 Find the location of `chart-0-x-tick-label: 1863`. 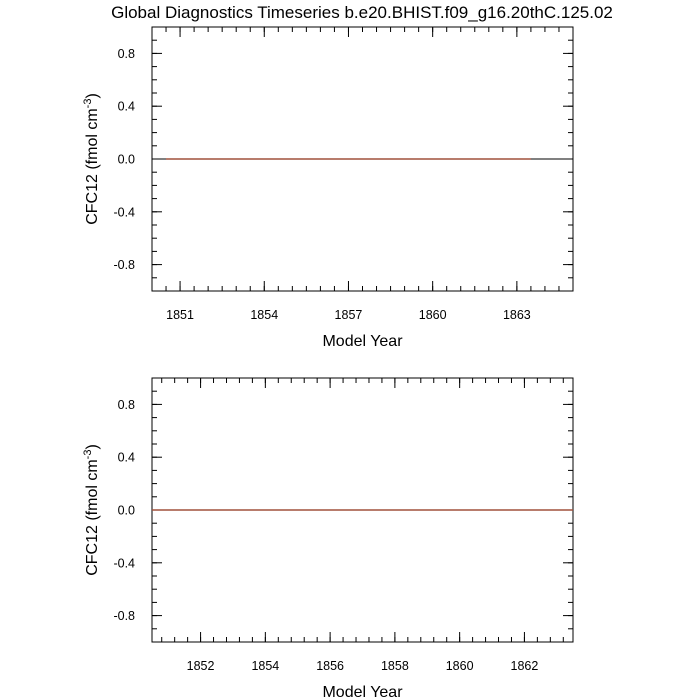

chart-0-x-tick-label: 1863 is located at coordinates (517, 315).